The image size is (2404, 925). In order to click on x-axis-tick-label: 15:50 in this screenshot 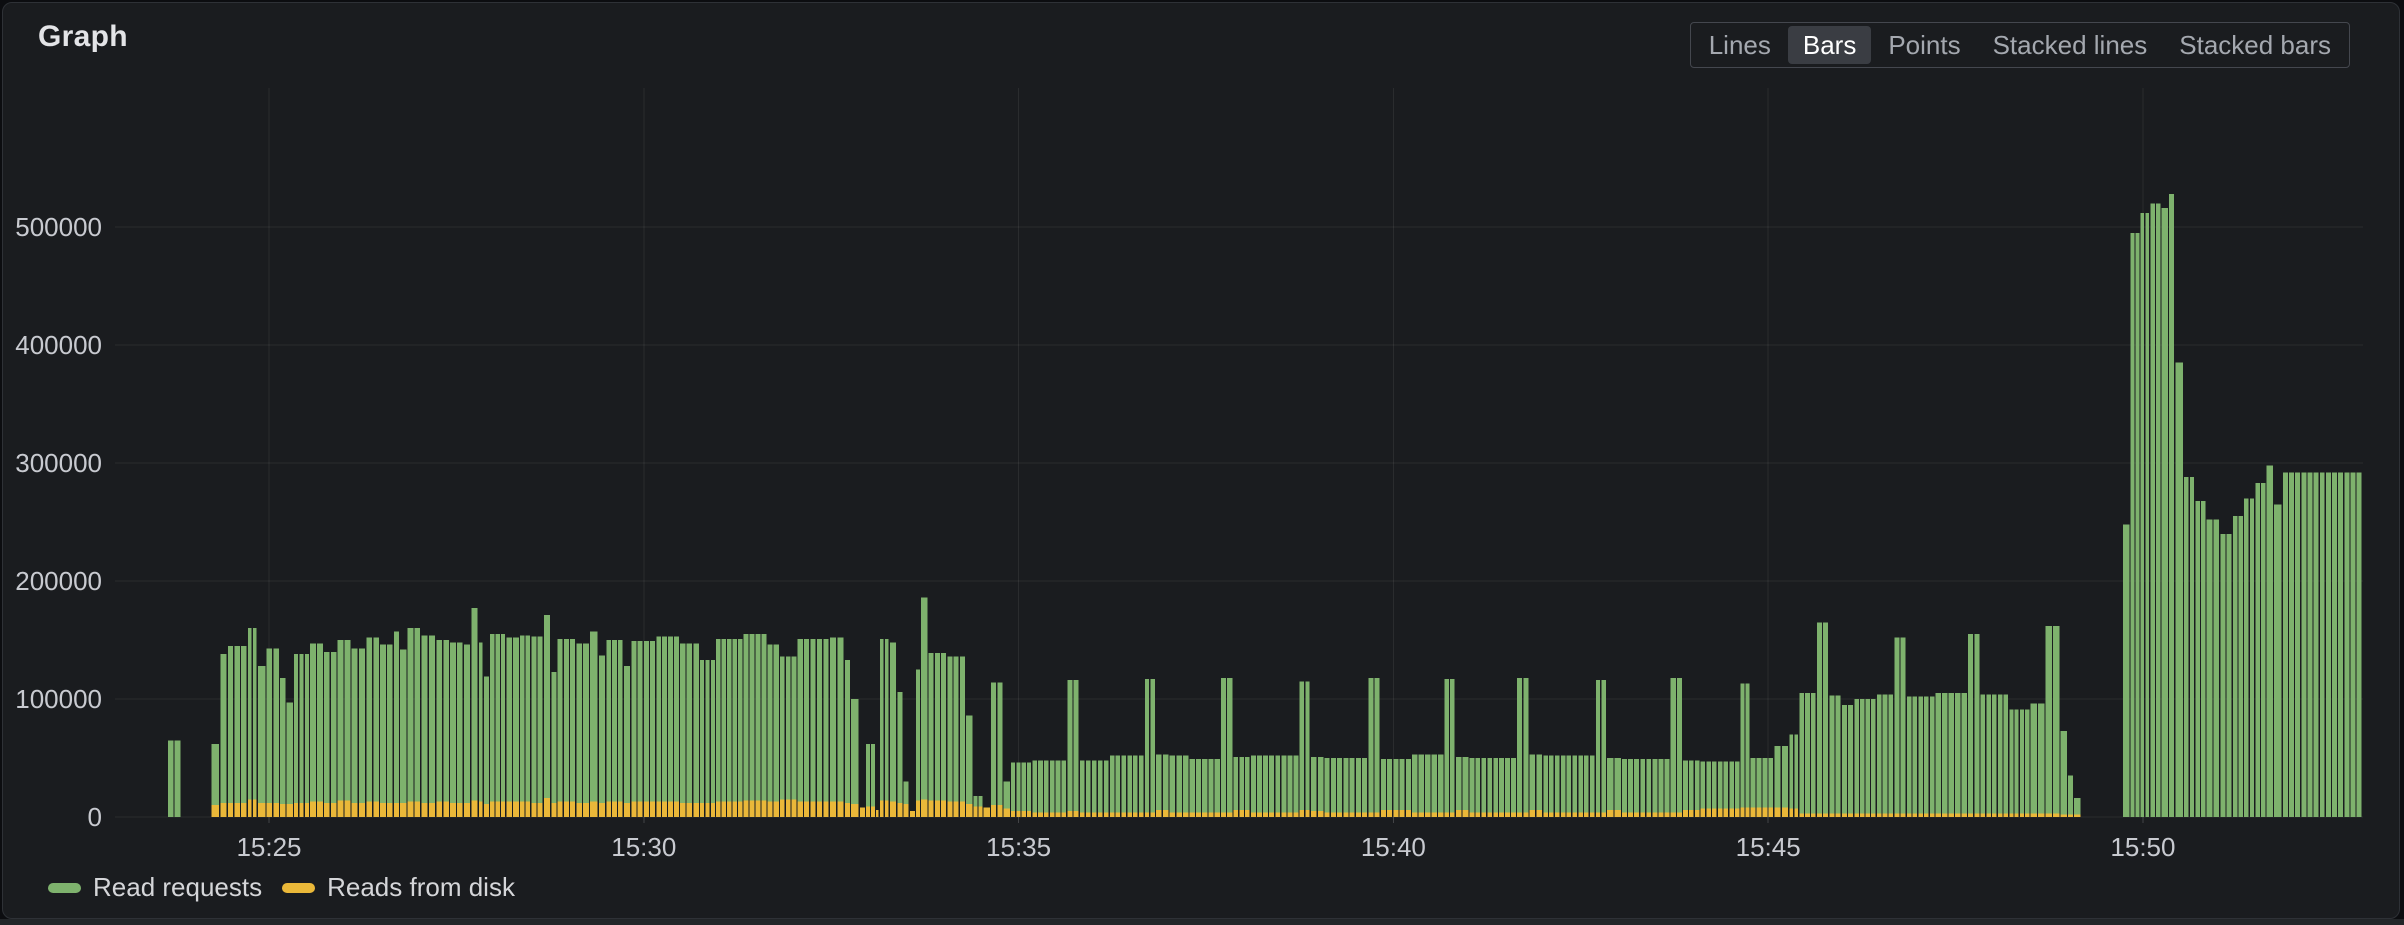, I will do `click(2142, 847)`.